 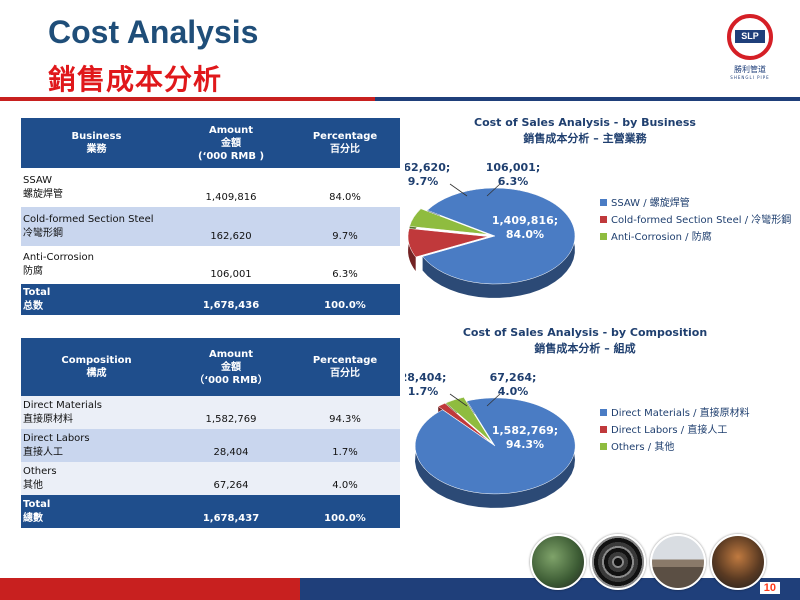 What do you see at coordinates (412, 249) in the screenshot?
I see `pie-slice-side` at bounding box center [412, 249].